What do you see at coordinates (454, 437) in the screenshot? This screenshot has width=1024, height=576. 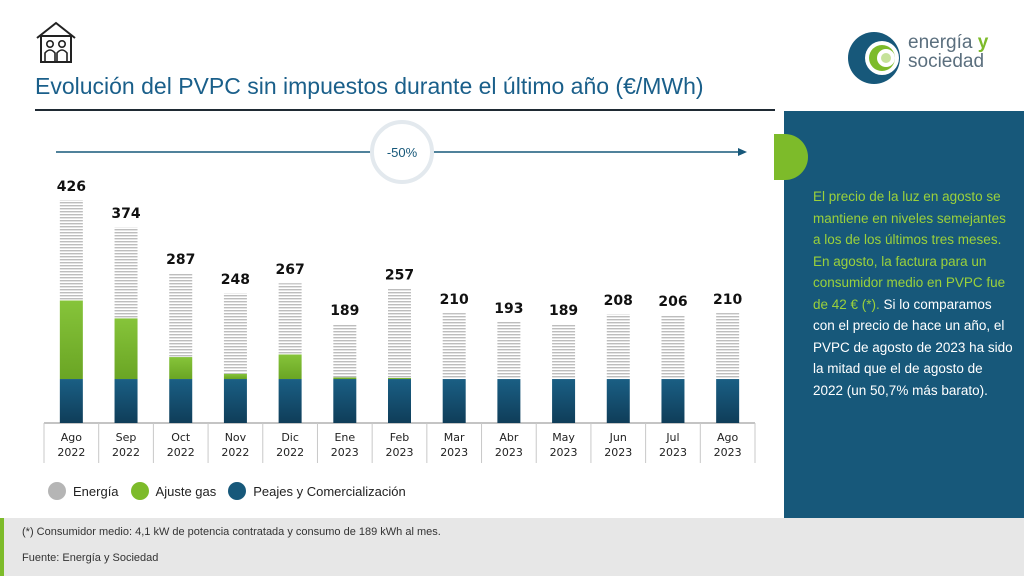 I see `x-tick-label-month: Mar` at bounding box center [454, 437].